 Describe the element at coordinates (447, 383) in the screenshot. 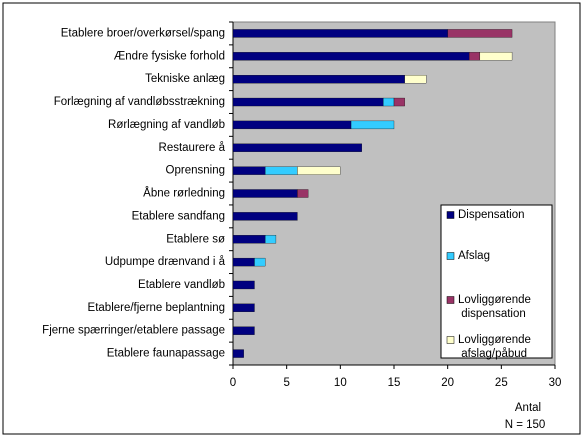

I see `x-tick-label: 20` at that location.